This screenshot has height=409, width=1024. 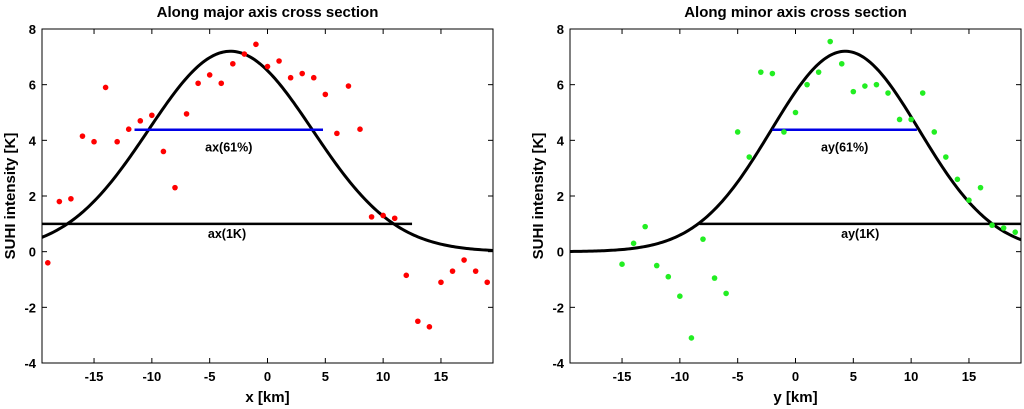 I want to click on y-axis-label: SUHI intensity [K], so click(x=10, y=196).